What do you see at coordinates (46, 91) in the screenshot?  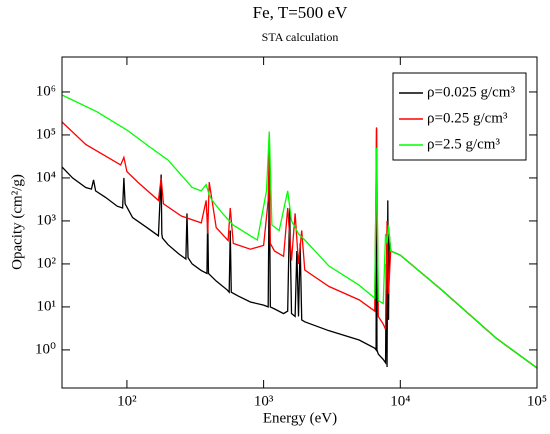 I see `y-tick-label: 10⁶` at bounding box center [46, 91].